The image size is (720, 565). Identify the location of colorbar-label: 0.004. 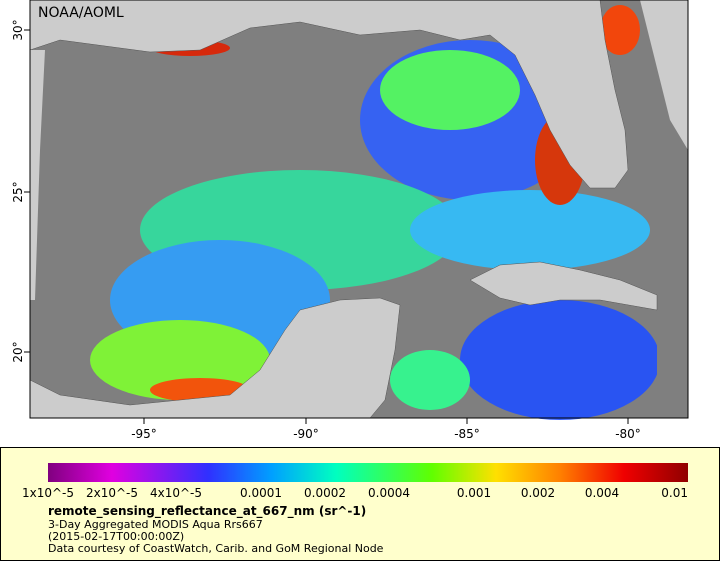
(602, 493).